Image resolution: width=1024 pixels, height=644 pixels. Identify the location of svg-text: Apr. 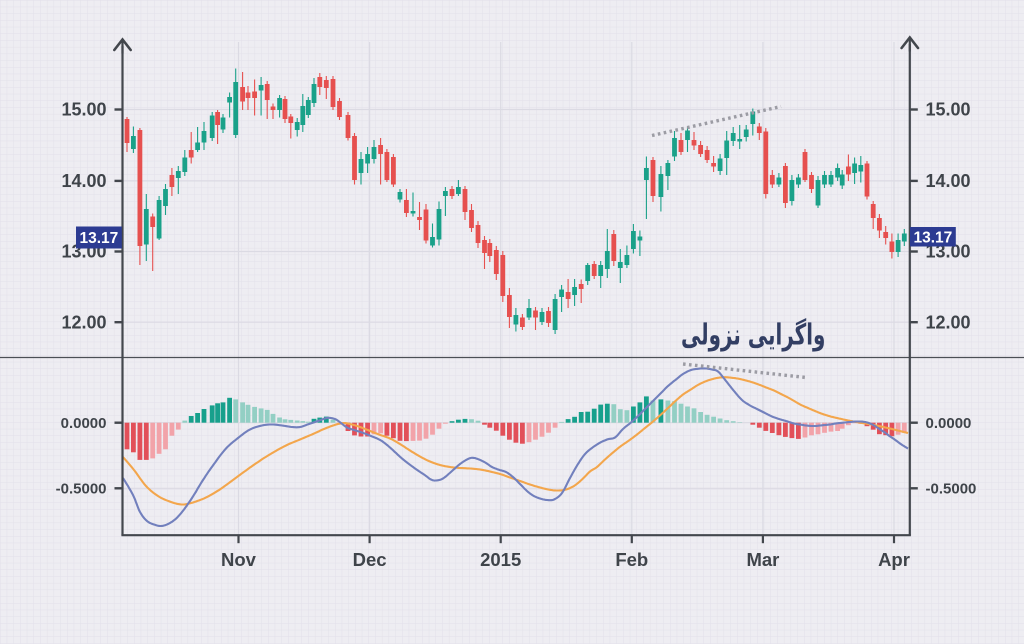
(894, 559).